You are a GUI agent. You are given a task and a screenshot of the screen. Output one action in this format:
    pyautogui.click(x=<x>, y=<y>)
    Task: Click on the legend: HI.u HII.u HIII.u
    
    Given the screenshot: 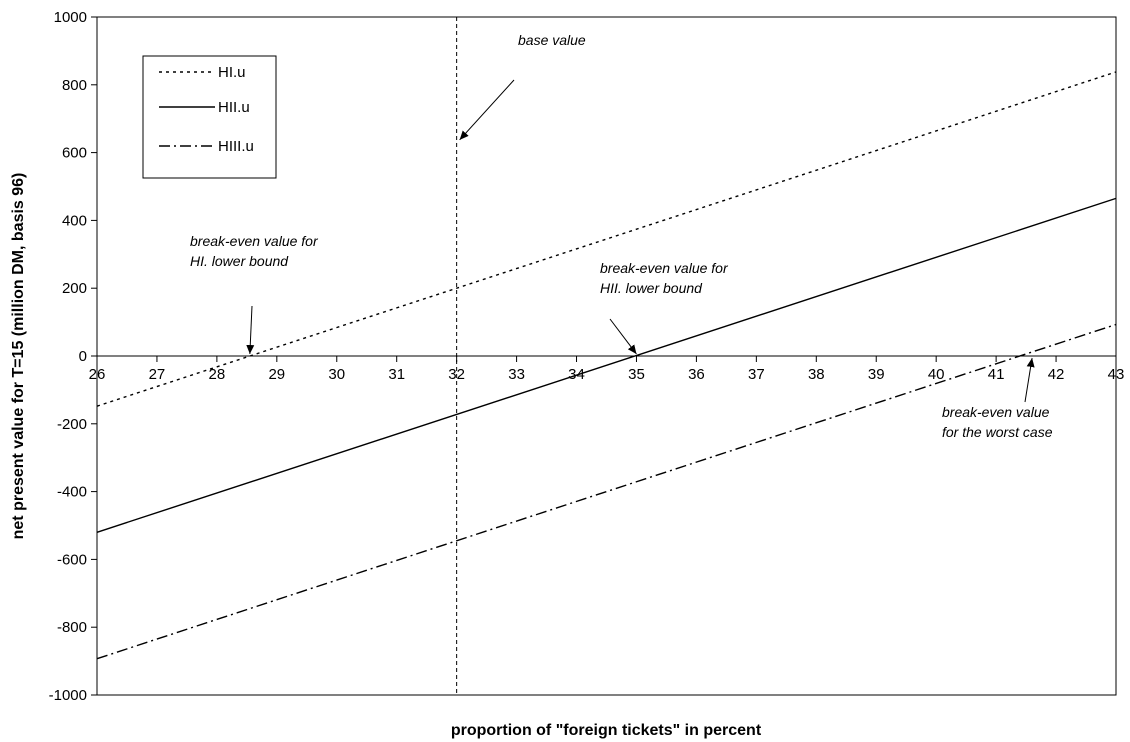 What is the action you would take?
    pyautogui.click(x=209, y=117)
    